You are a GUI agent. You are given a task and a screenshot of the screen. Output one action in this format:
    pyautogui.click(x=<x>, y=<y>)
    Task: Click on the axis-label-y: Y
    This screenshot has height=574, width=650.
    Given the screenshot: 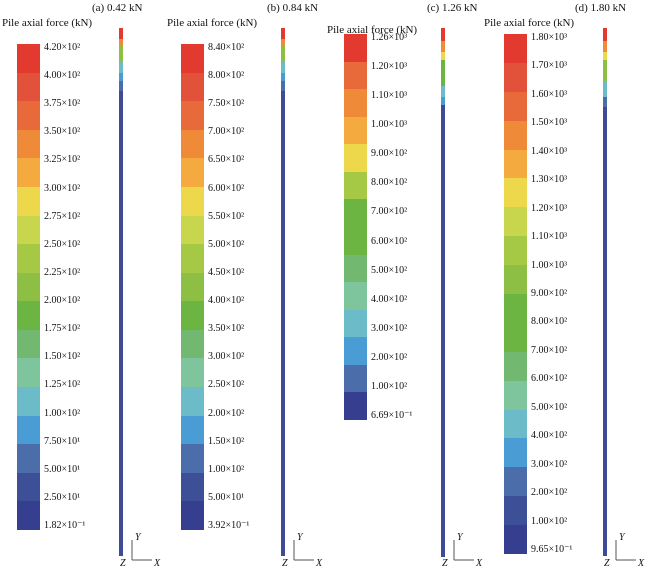 What is the action you would take?
    pyautogui.click(x=138, y=537)
    